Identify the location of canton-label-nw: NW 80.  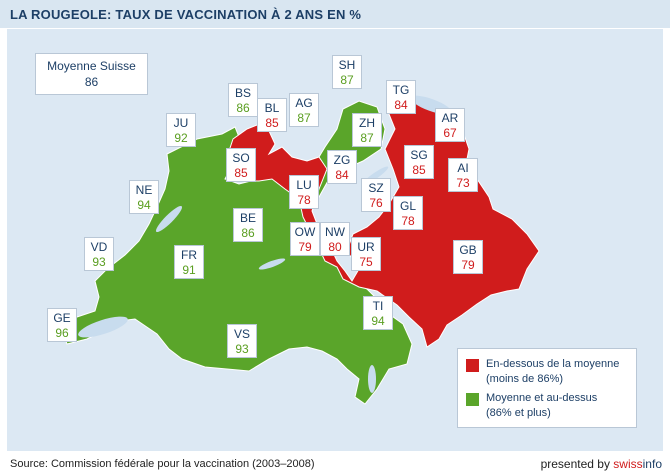
(335, 239).